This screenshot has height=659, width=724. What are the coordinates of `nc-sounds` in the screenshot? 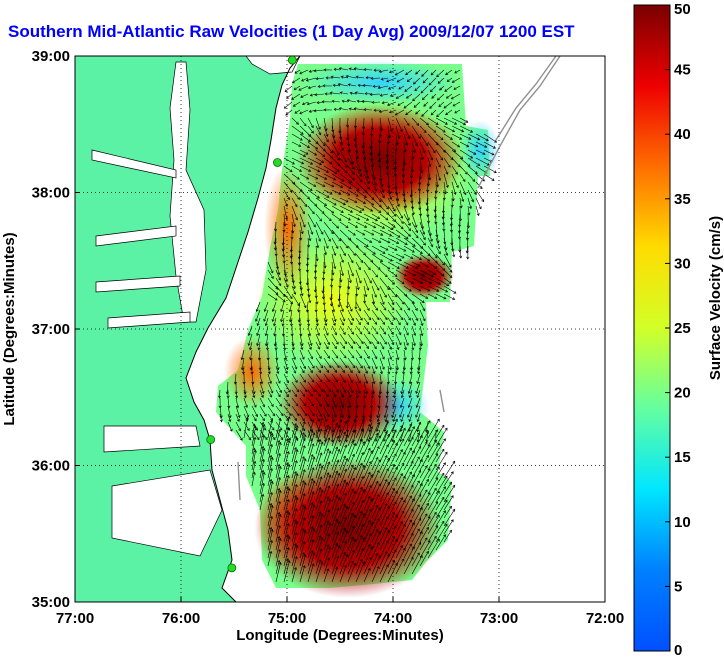 It's located at (163, 491).